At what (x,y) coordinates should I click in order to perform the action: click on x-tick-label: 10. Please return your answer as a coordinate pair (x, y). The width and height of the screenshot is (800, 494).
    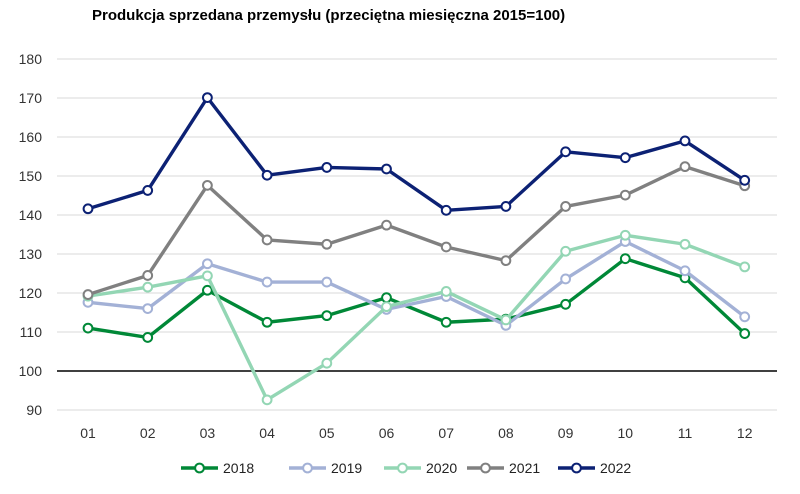
    Looking at the image, I should click on (626, 433).